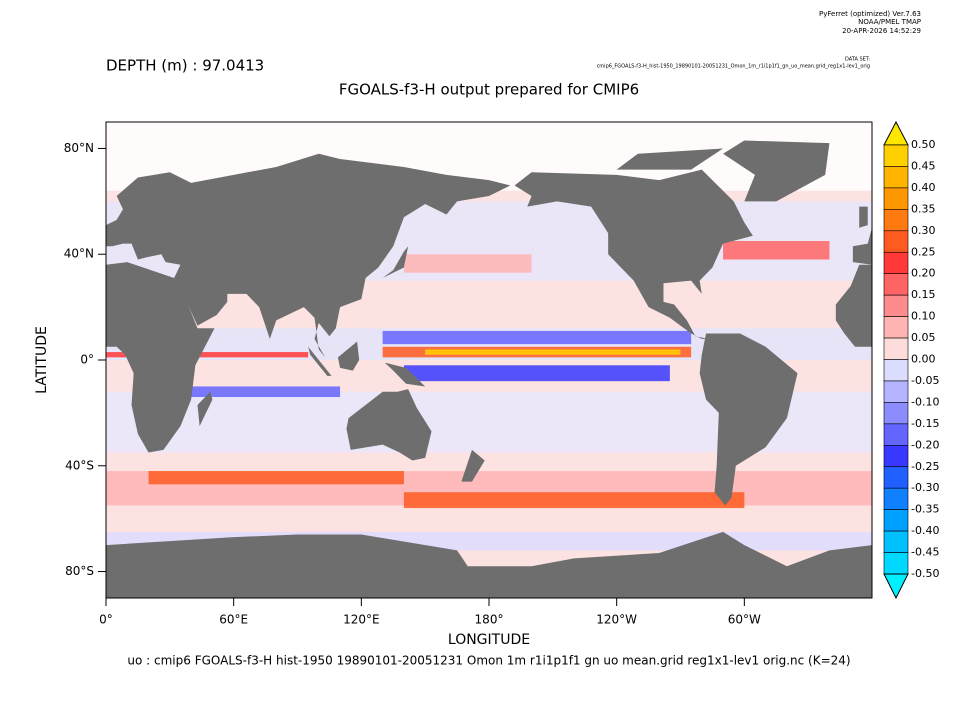 The height and width of the screenshot is (720, 961). What do you see at coordinates (870, 14) in the screenshot?
I see `software: PyFerret (optimized) Ver.7.63` at bounding box center [870, 14].